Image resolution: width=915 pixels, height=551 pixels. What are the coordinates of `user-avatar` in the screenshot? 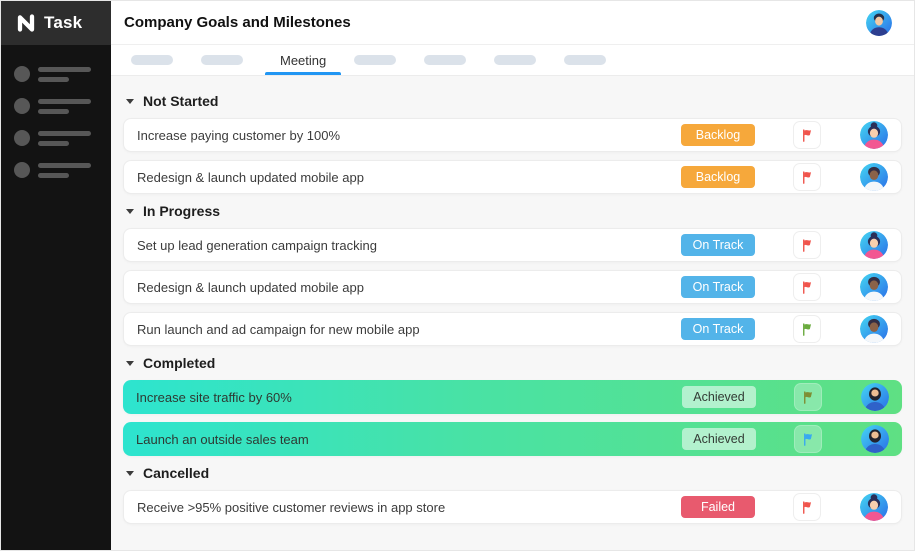 It's located at (879, 23).